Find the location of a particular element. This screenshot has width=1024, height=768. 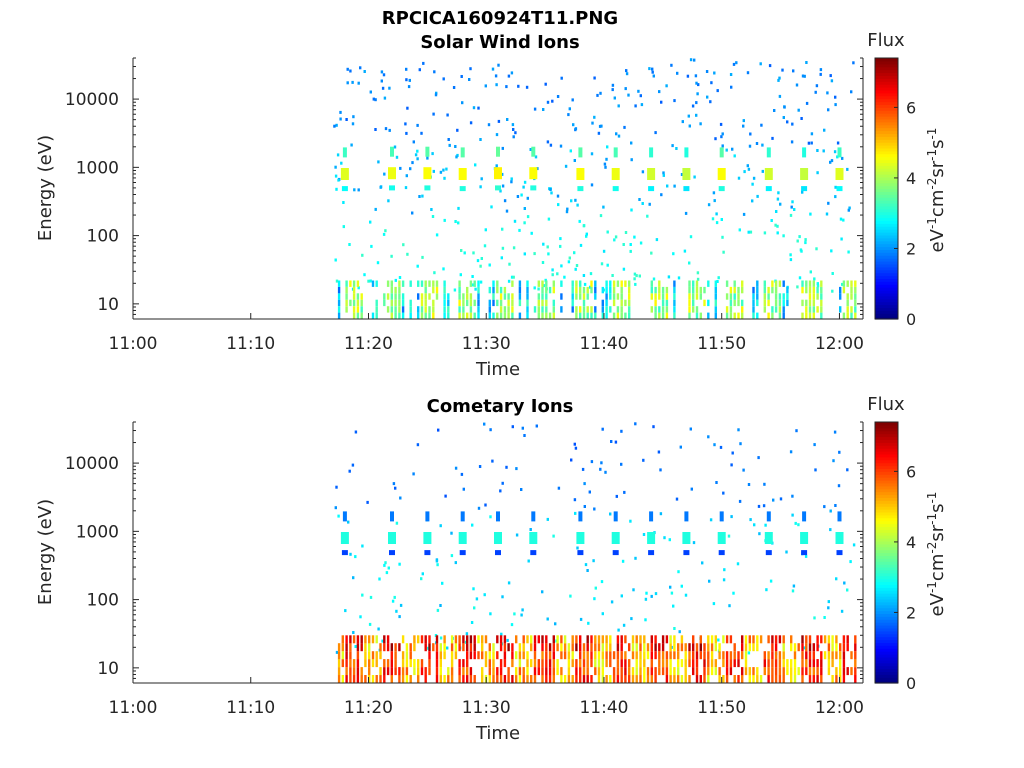

y-tick-label: 1000 is located at coordinates (97, 168).